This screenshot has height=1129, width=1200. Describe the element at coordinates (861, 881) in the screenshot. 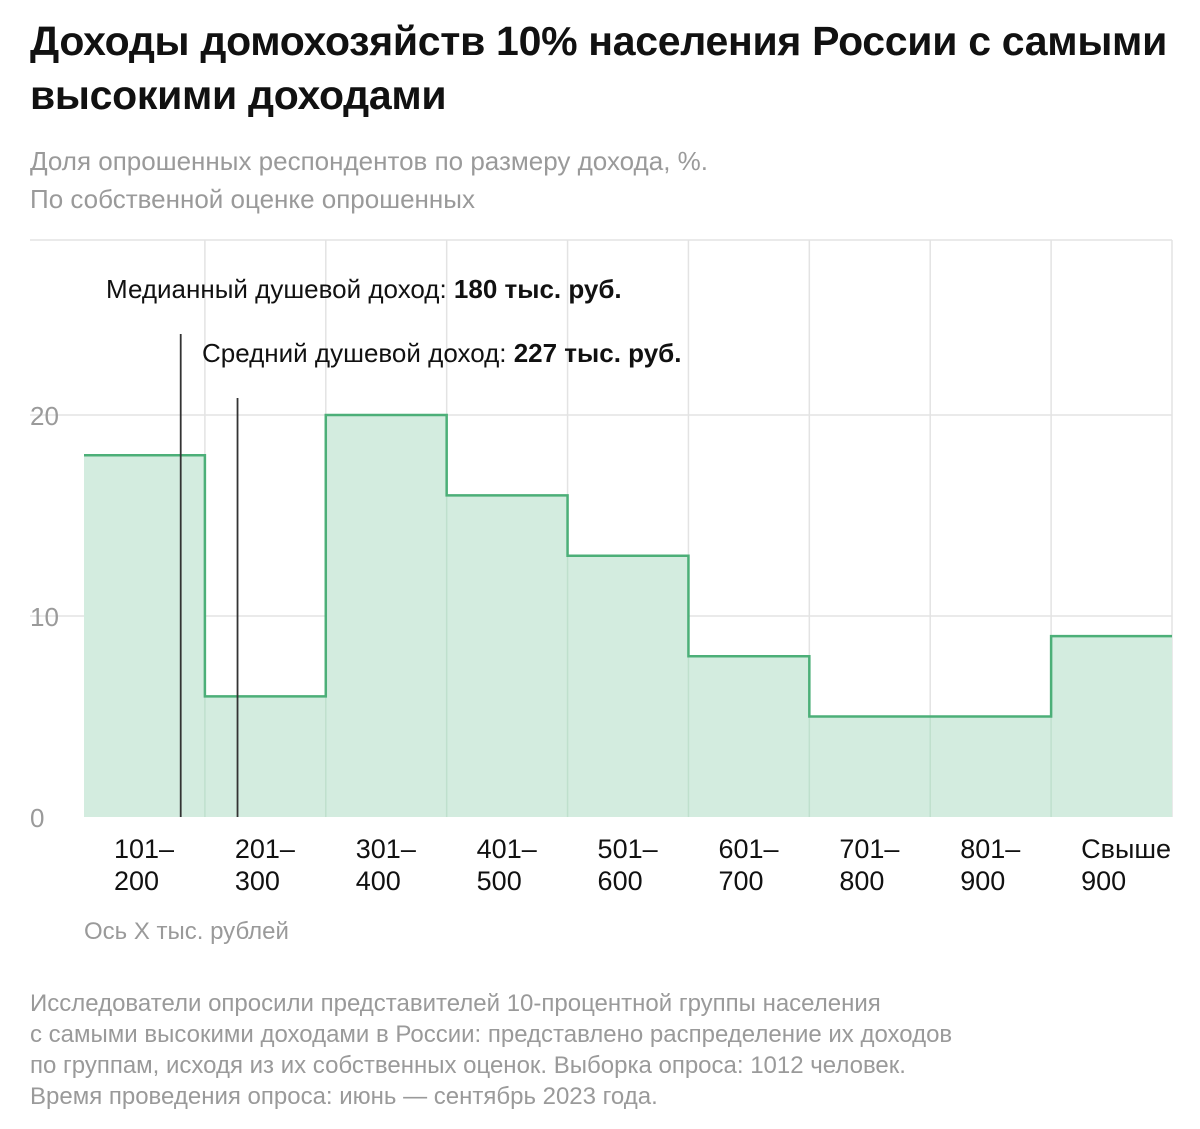

I see `x-tick-label-line: 800` at that location.